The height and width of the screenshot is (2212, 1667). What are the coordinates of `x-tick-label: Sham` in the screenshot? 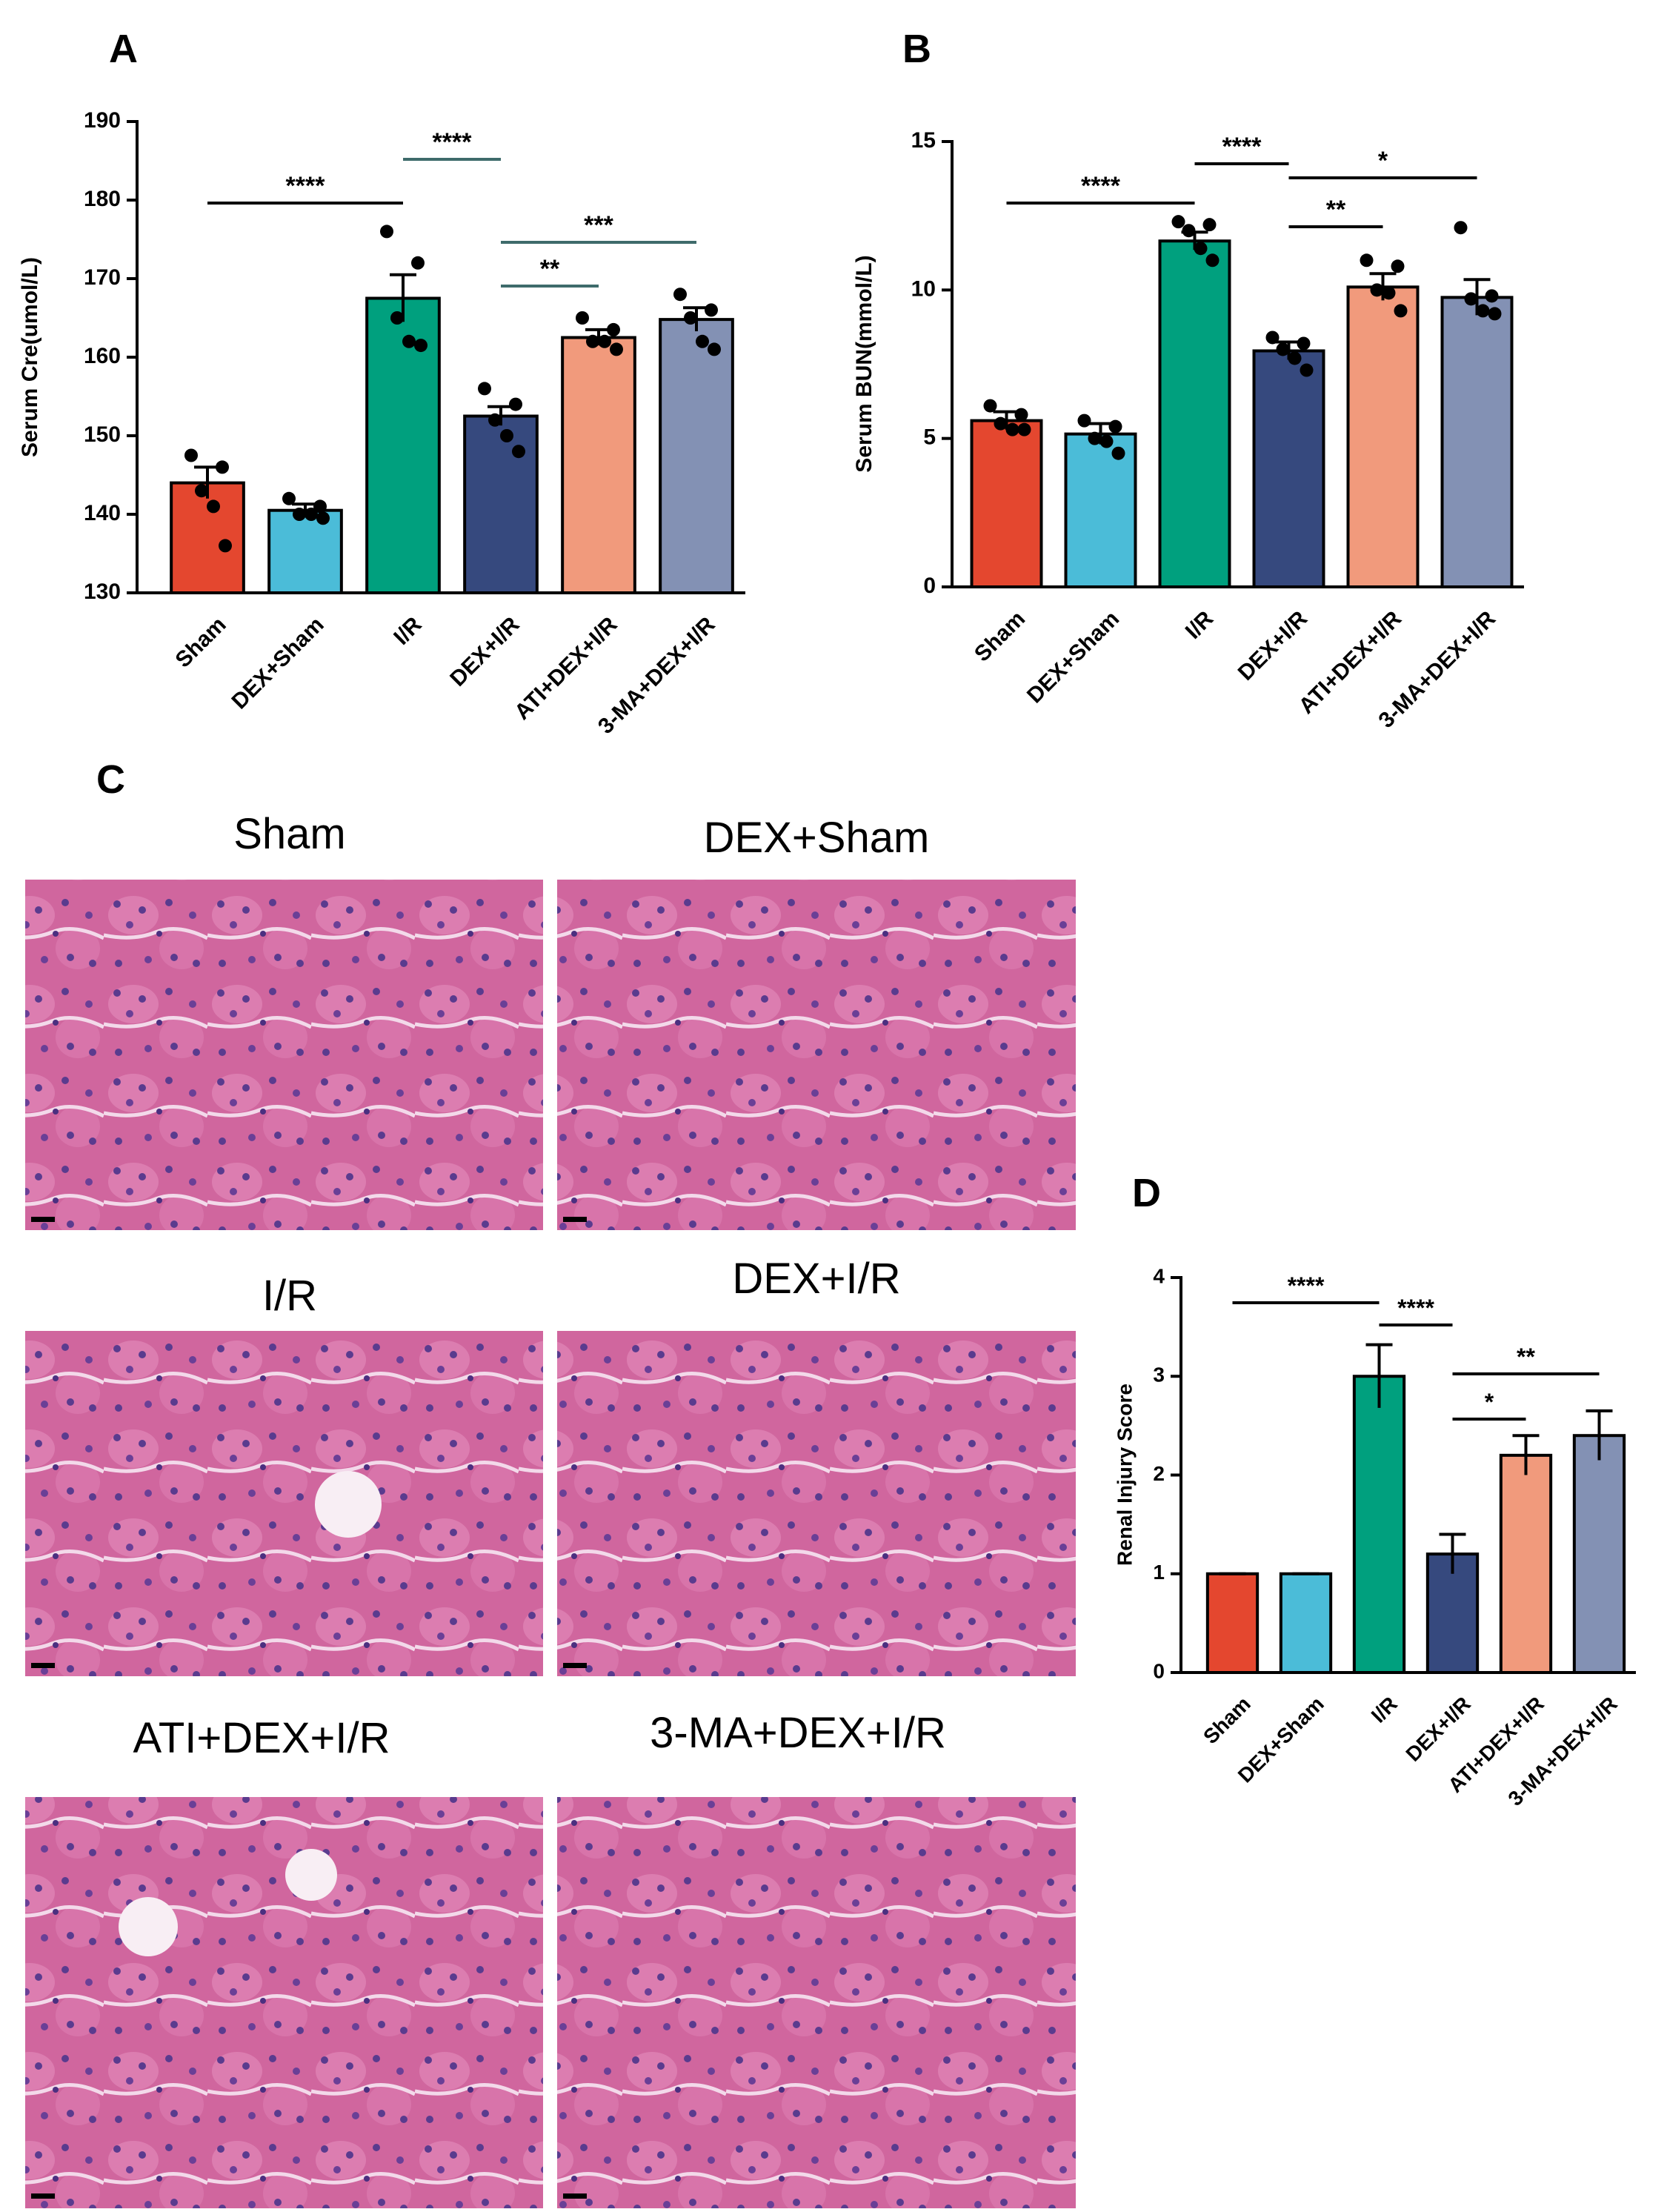 It's located at (201, 642).